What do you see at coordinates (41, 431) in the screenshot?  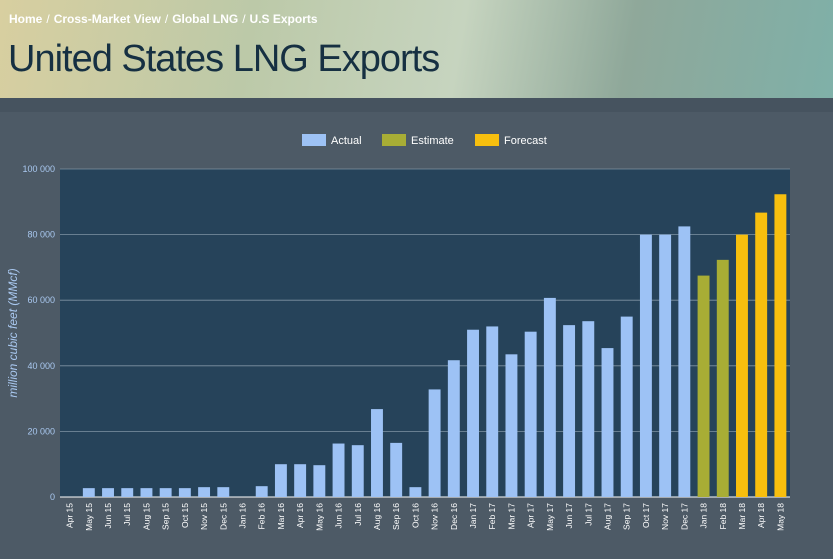 I see `y-tick-label: 20 000` at bounding box center [41, 431].